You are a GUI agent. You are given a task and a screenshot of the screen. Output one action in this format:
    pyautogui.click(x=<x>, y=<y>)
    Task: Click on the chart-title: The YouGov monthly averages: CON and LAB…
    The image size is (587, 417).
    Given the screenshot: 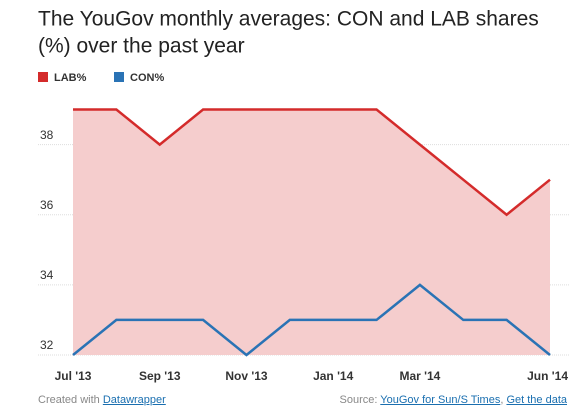 What is the action you would take?
    pyautogui.click(x=288, y=19)
    